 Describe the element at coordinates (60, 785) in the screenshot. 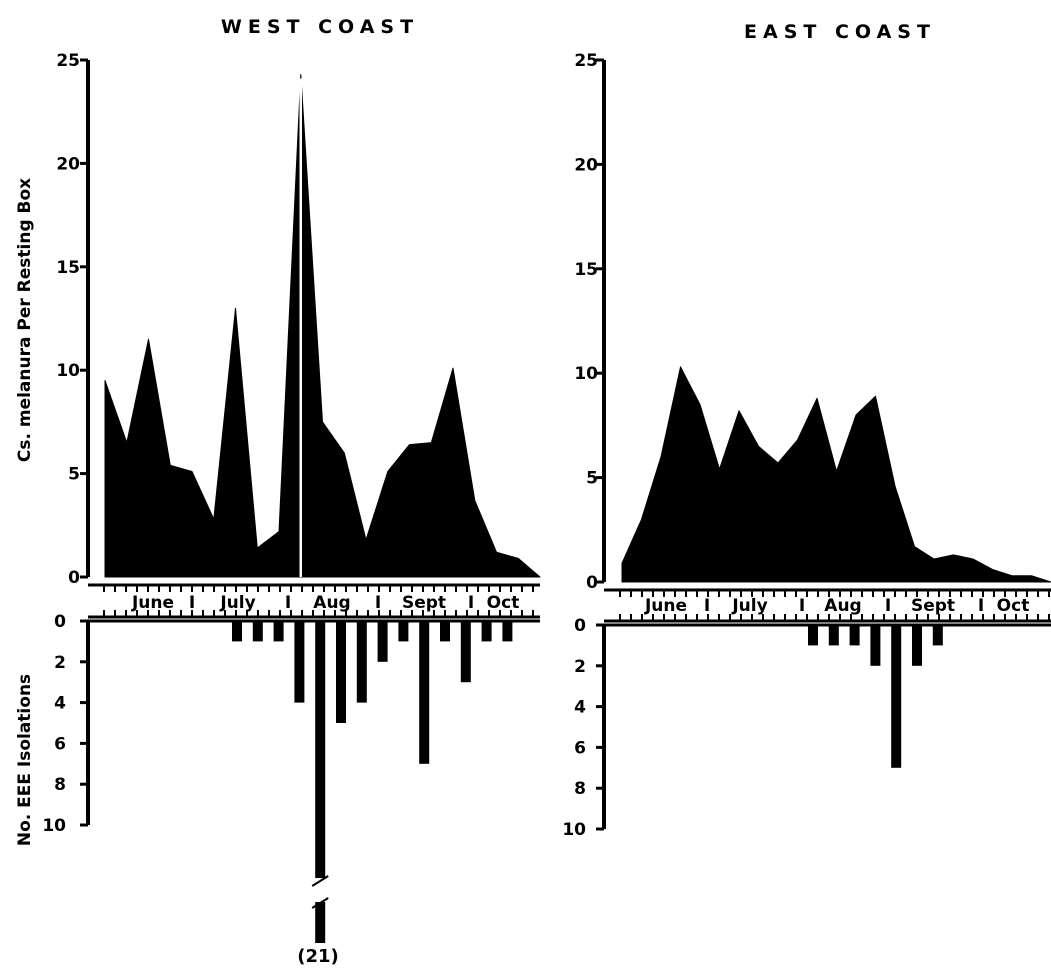

I see `west-isolations-tick-label: 8` at that location.